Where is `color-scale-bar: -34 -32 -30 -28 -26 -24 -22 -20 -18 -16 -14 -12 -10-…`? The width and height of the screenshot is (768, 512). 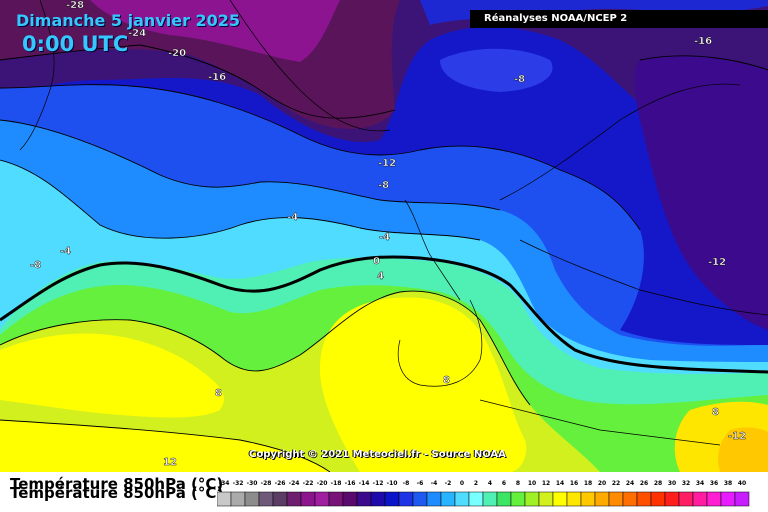 color-scale-bar: -34 -32 -30 -28 -26 -24 -22 -20 -18 -16 -14 -12 -10-… is located at coordinates (483, 493).